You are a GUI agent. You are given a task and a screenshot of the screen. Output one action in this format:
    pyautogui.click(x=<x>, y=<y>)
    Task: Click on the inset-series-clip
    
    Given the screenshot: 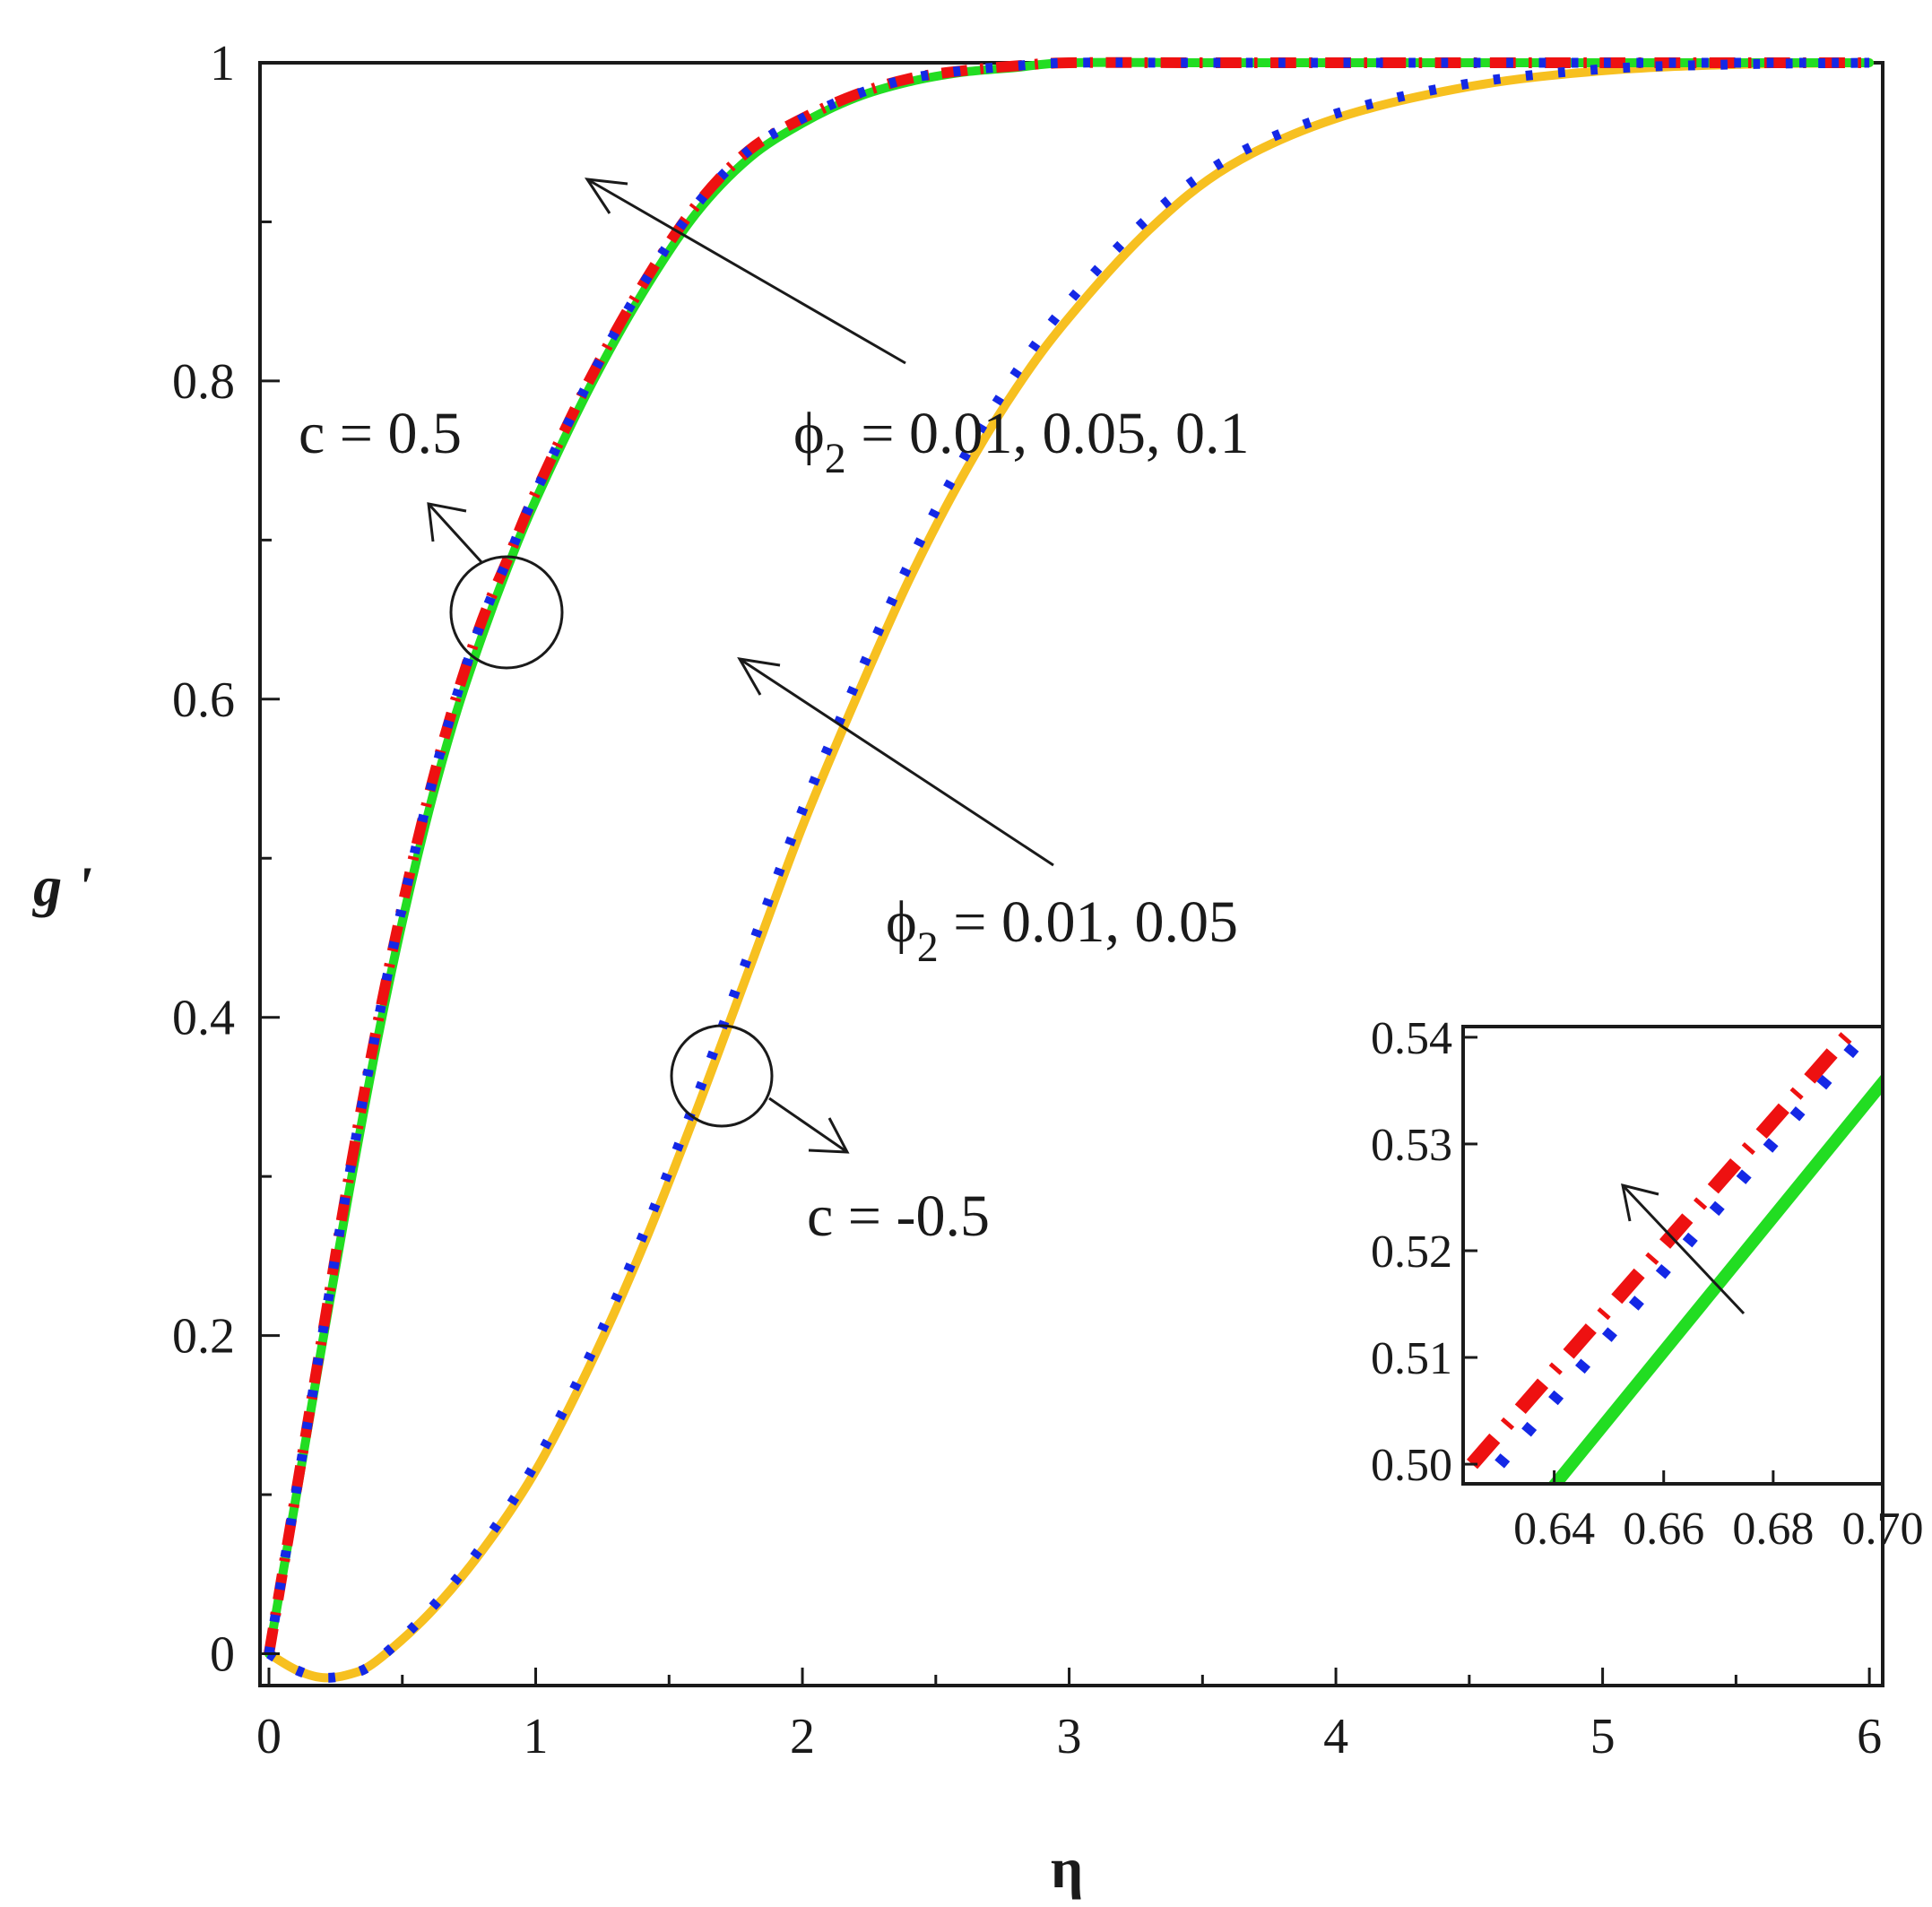 What is the action you would take?
    pyautogui.click(x=1673, y=1255)
    